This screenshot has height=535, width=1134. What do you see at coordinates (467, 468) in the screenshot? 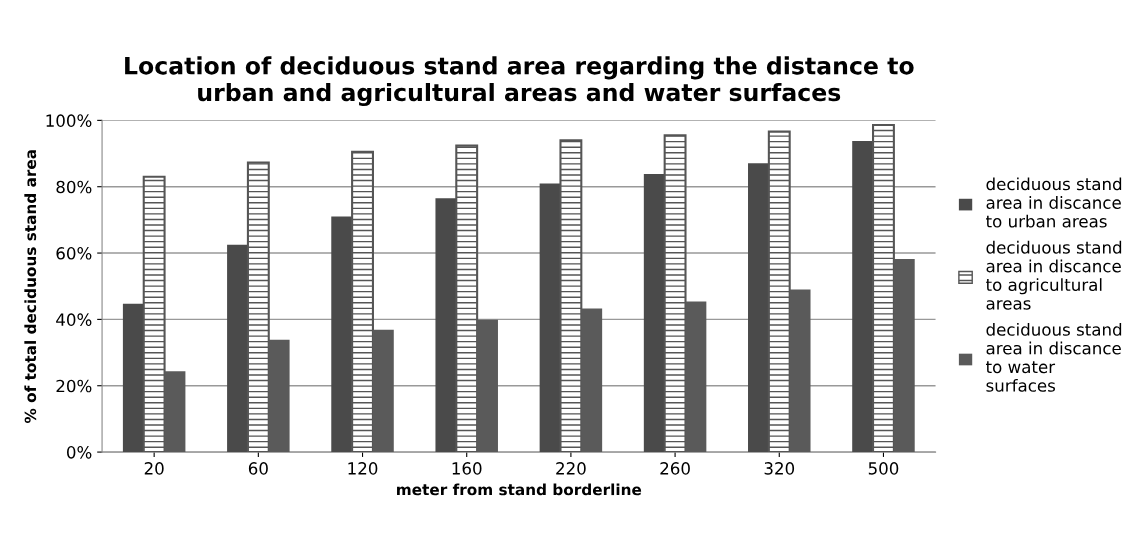
I see `x-tick-label: 160` at bounding box center [467, 468].